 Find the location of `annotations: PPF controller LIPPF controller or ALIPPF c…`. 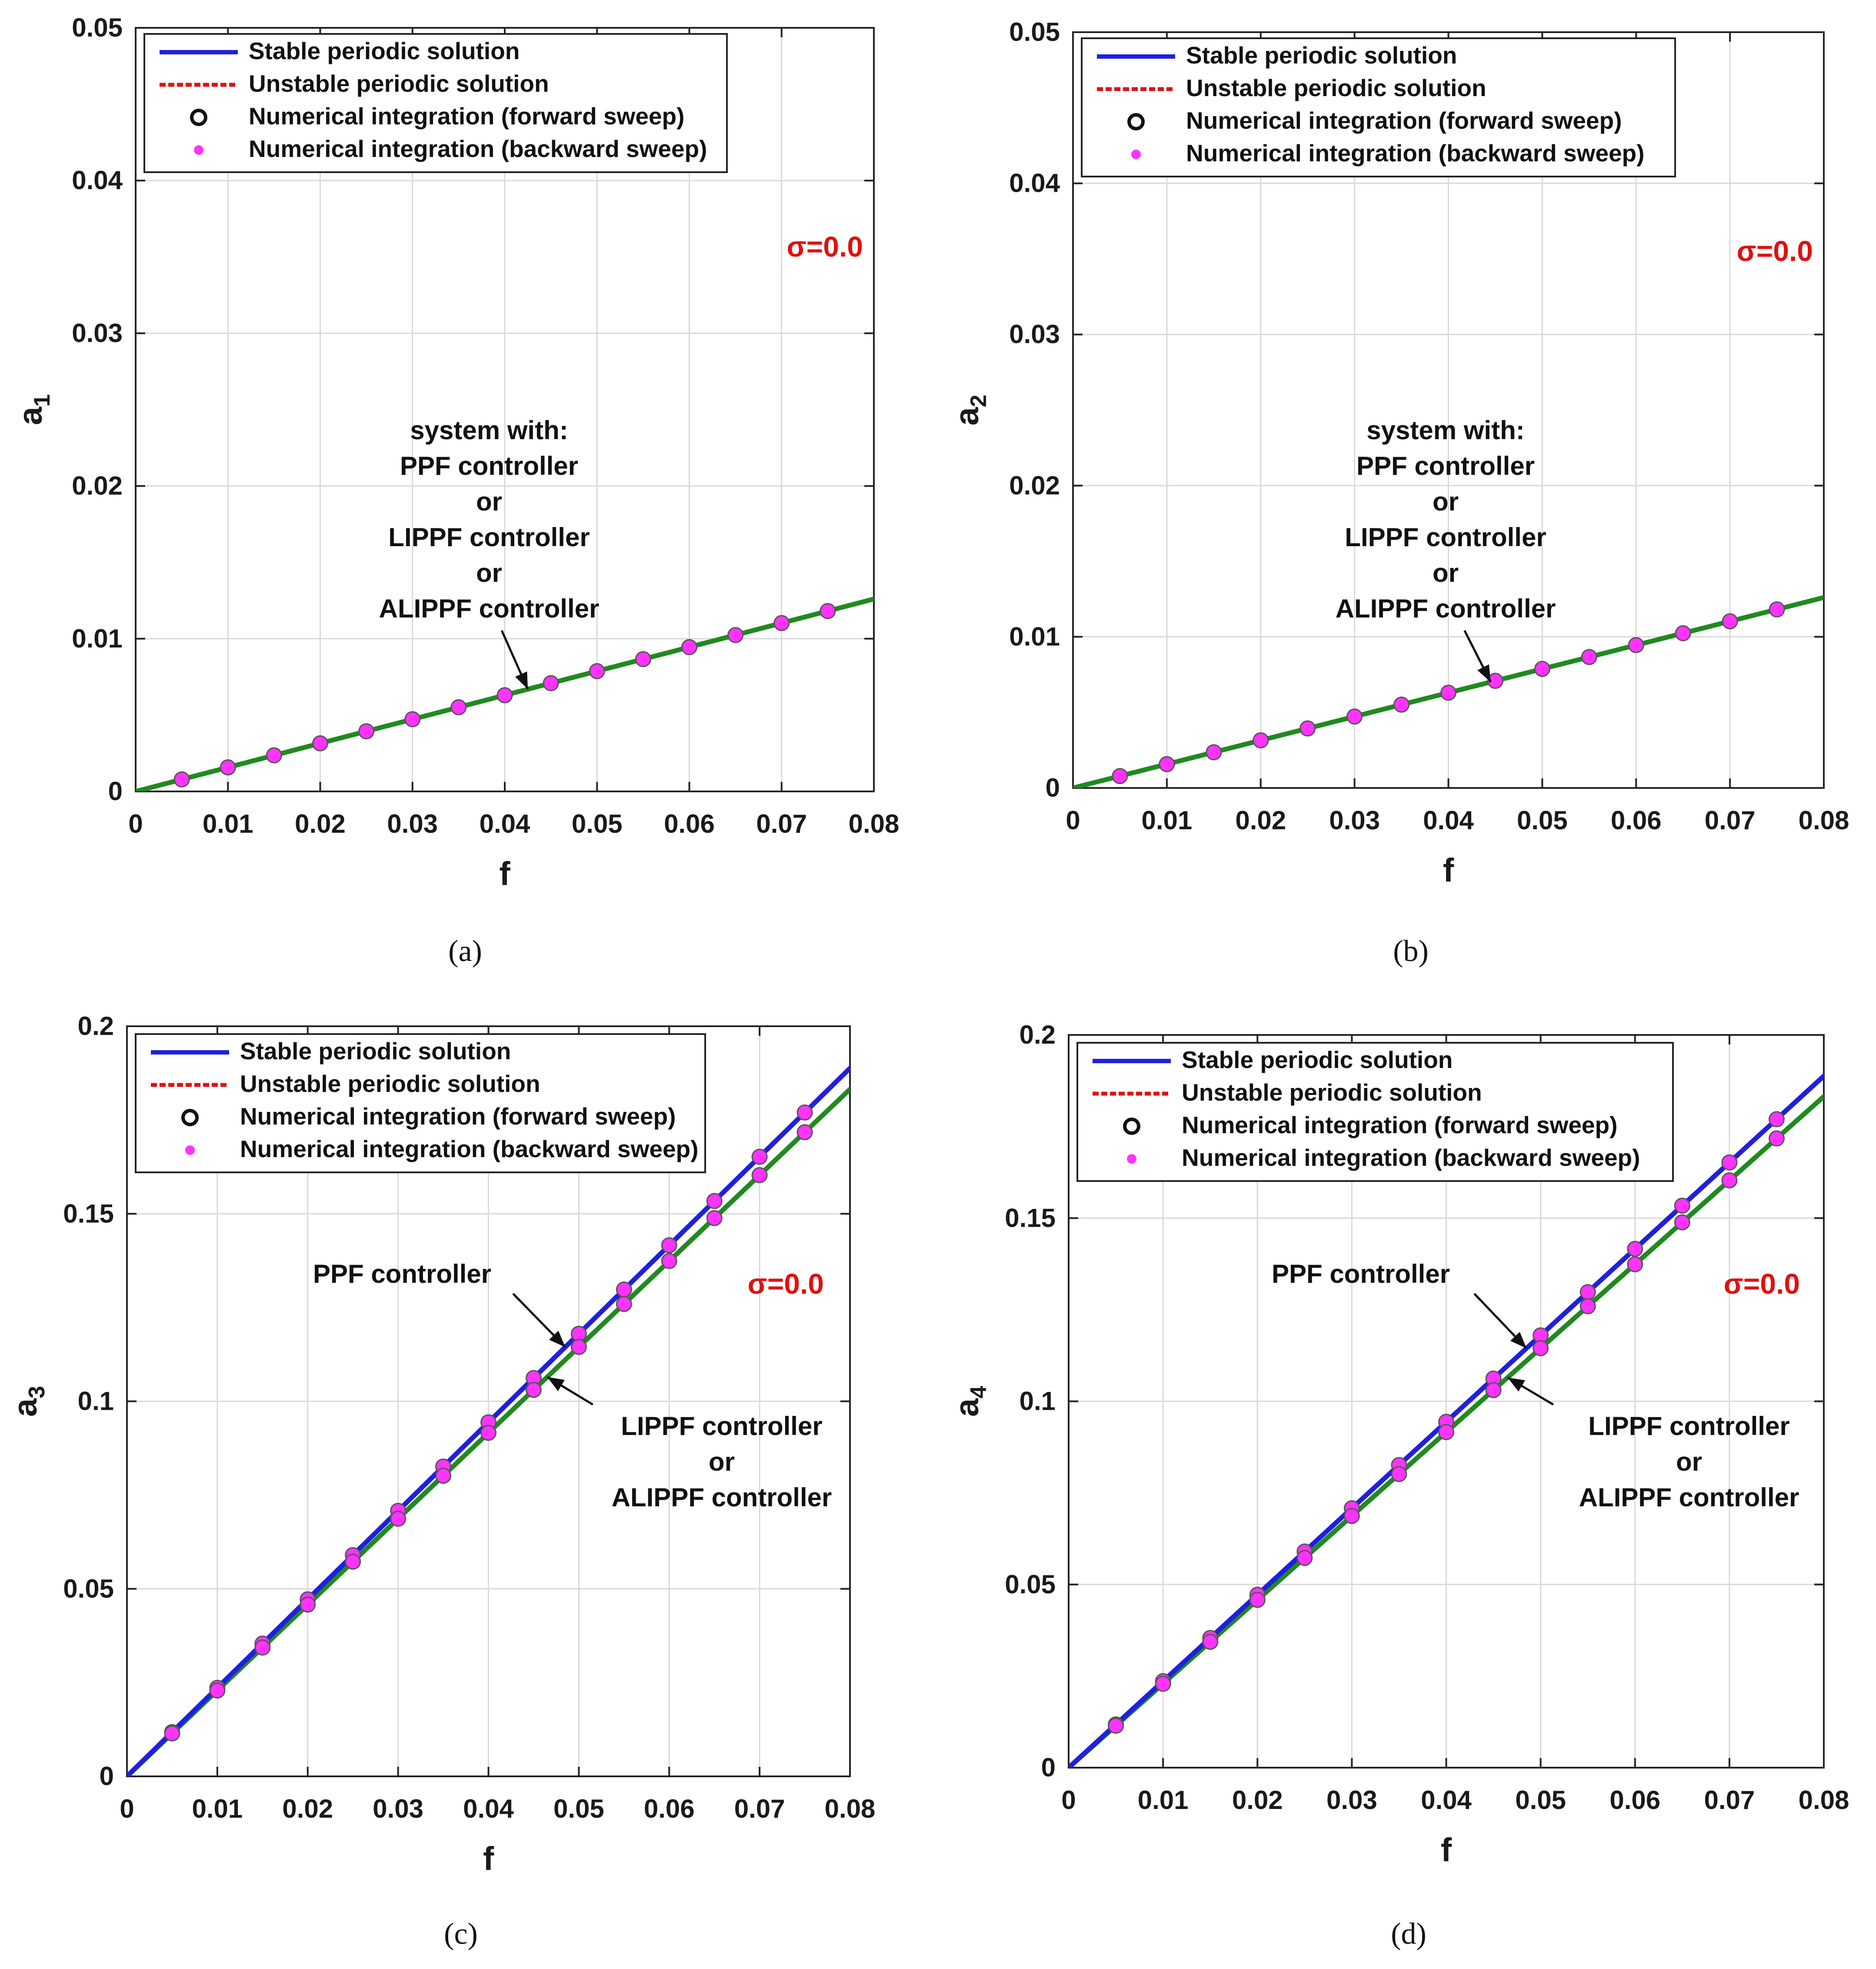

annotations: PPF controller LIPPF controller or ALIPPF c… is located at coordinates (572, 1385).